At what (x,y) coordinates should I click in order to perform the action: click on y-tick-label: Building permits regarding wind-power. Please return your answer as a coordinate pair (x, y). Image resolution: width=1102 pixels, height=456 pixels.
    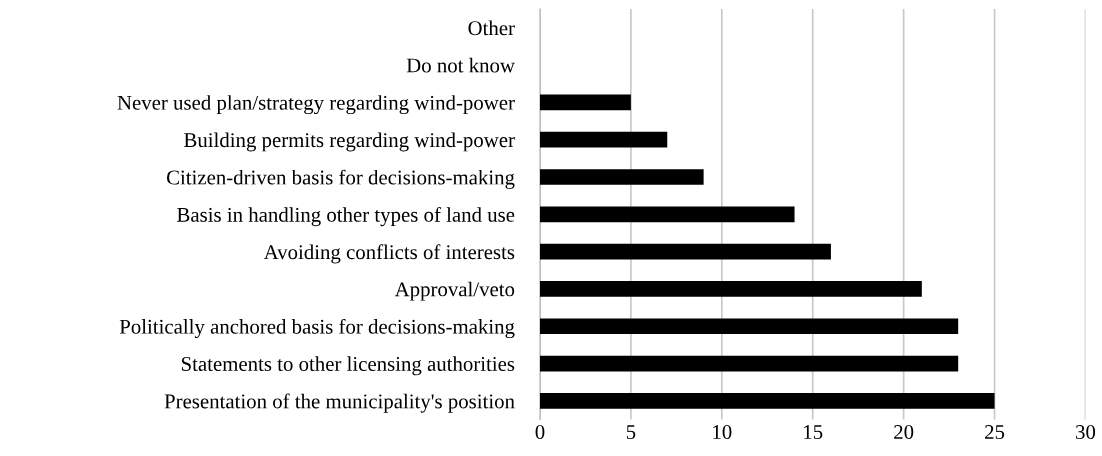
    Looking at the image, I should click on (349, 142).